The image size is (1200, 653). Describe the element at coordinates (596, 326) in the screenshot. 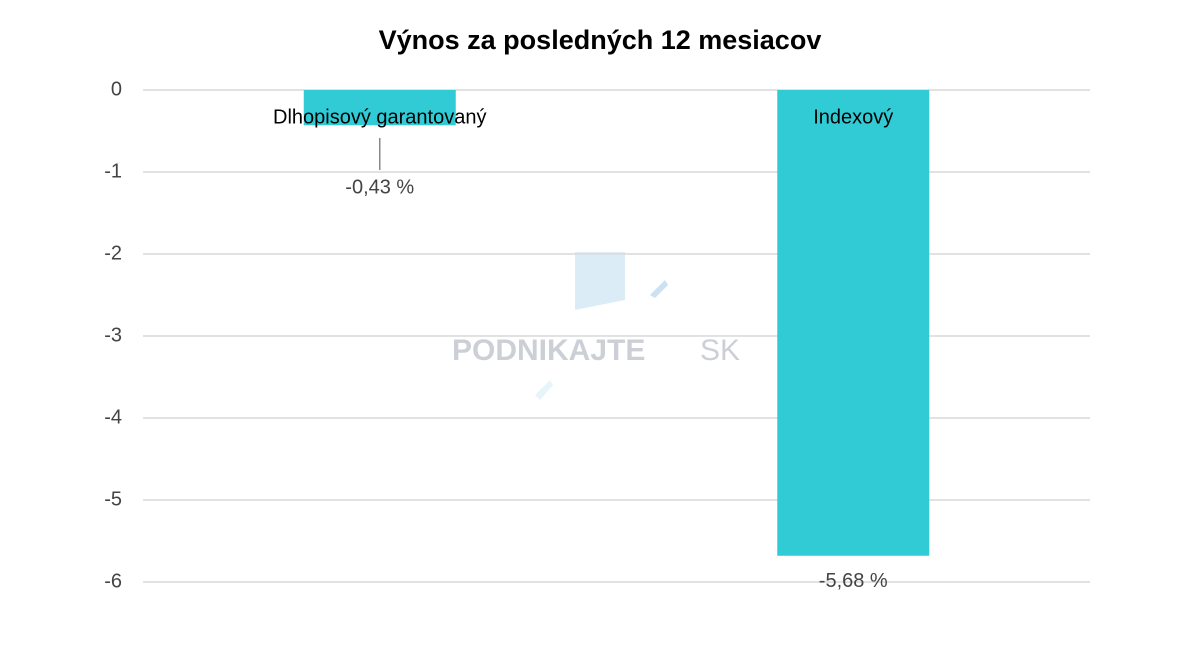

I see `watermark: PODNIKAJTE SK` at that location.